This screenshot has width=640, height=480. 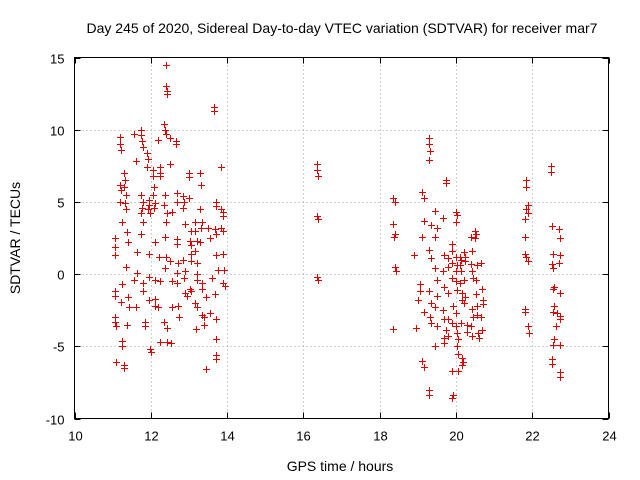 I want to click on y-tick-labels: -10 -5 0 5 10 15, so click(x=55, y=240).